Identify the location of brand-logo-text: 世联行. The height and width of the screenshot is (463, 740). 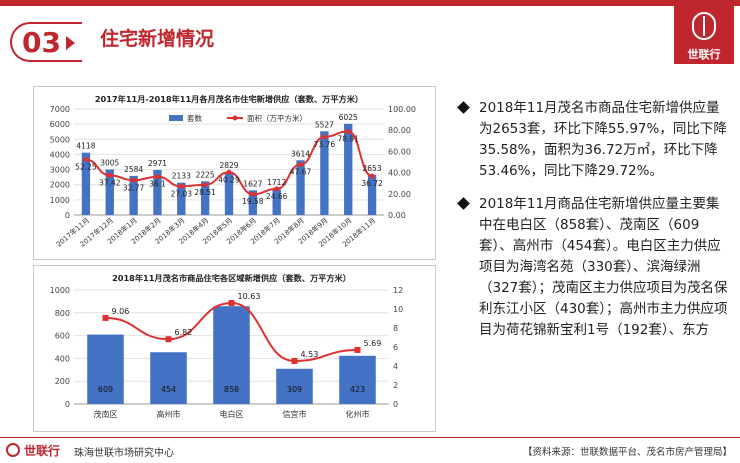
(704, 54).